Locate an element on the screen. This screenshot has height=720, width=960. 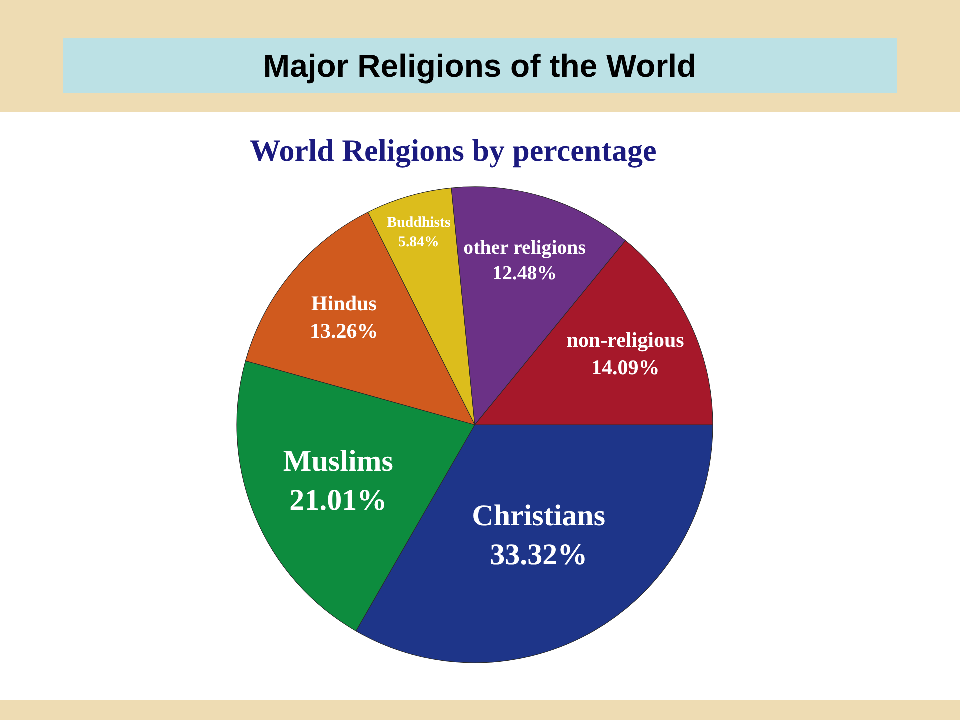
data-label: 5.84% is located at coordinates (419, 242).